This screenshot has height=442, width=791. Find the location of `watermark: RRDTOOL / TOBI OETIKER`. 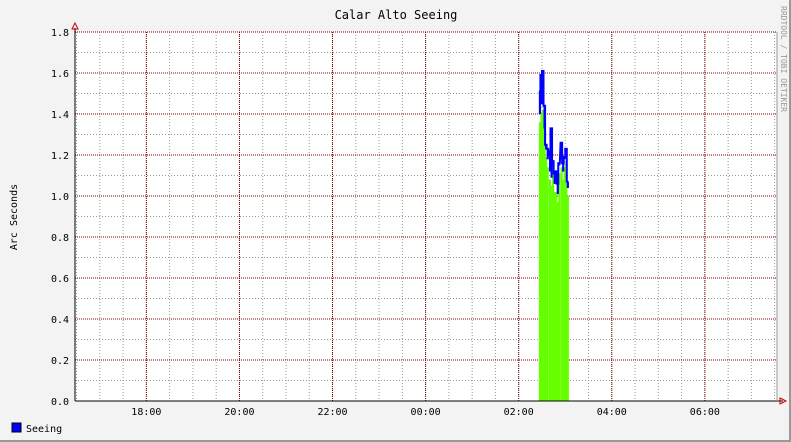

watermark: RRDTOOL / TOBI OETIKER is located at coordinates (783, 59).